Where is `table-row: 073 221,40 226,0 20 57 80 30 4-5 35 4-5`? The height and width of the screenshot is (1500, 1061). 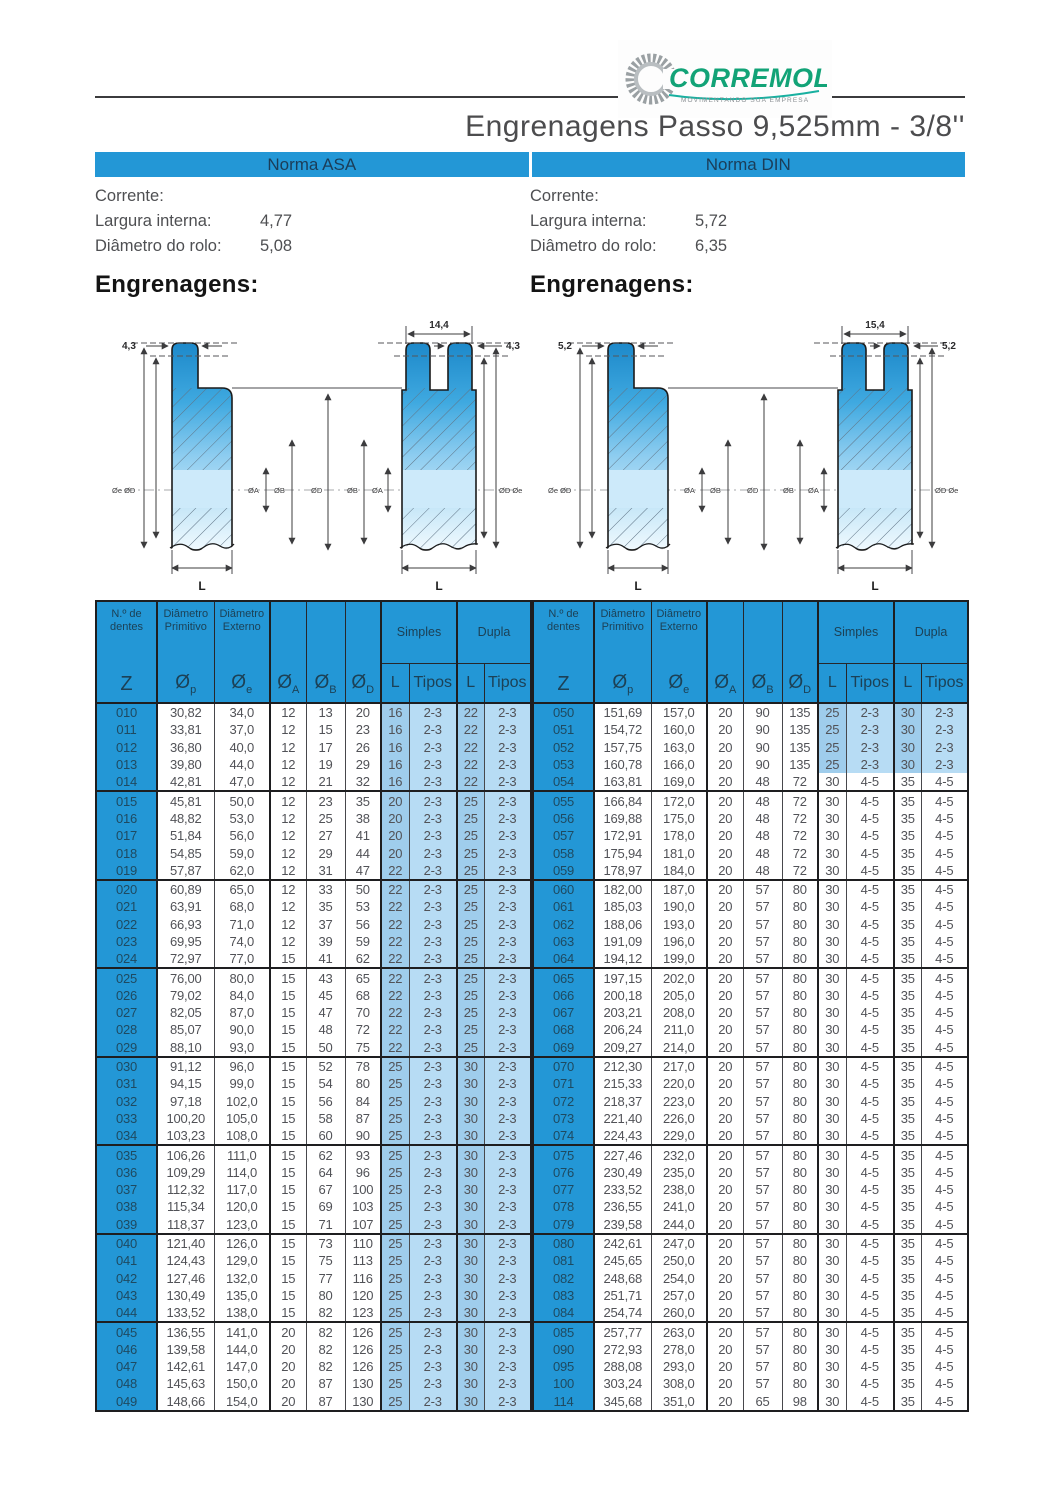
table-row: 073 221,40 226,0 20 57 80 30 4-5 35 4-5 is located at coordinates (751, 1118).